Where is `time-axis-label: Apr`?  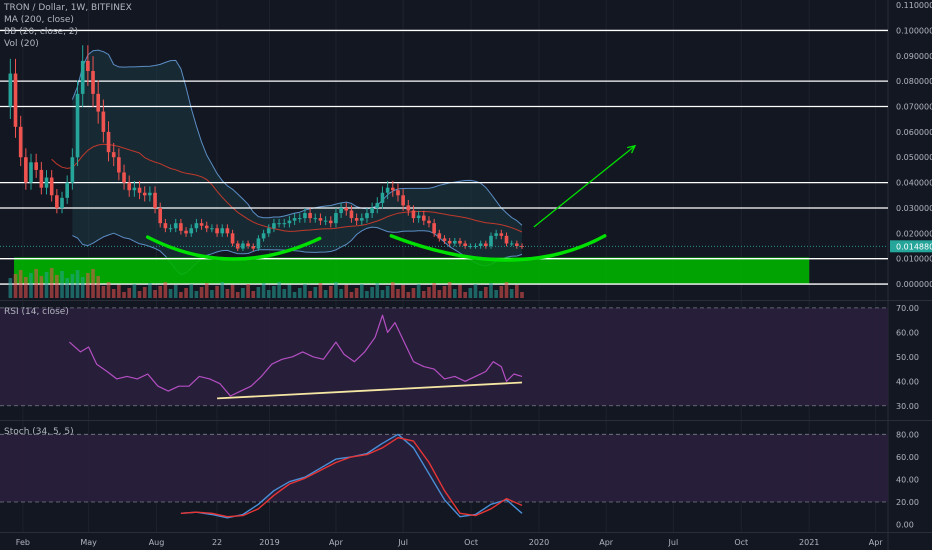
time-axis-label: Apr is located at coordinates (606, 542).